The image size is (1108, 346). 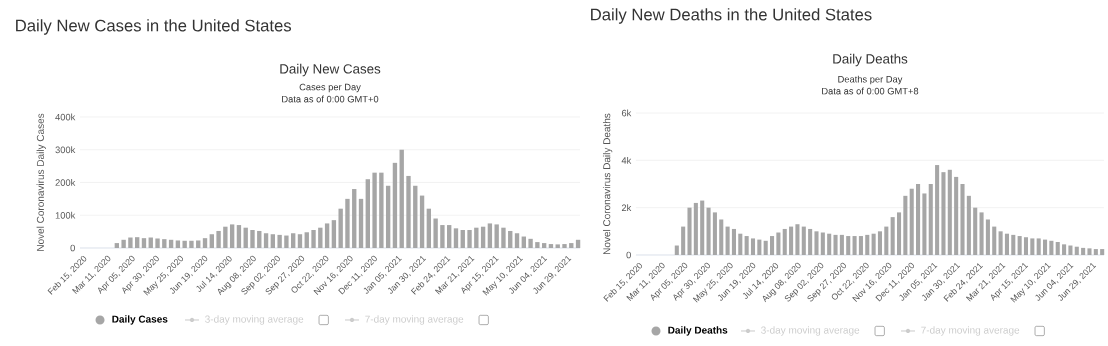 What do you see at coordinates (870, 91) in the screenshot?
I see `text: Data as of 0:00 GMT+8` at bounding box center [870, 91].